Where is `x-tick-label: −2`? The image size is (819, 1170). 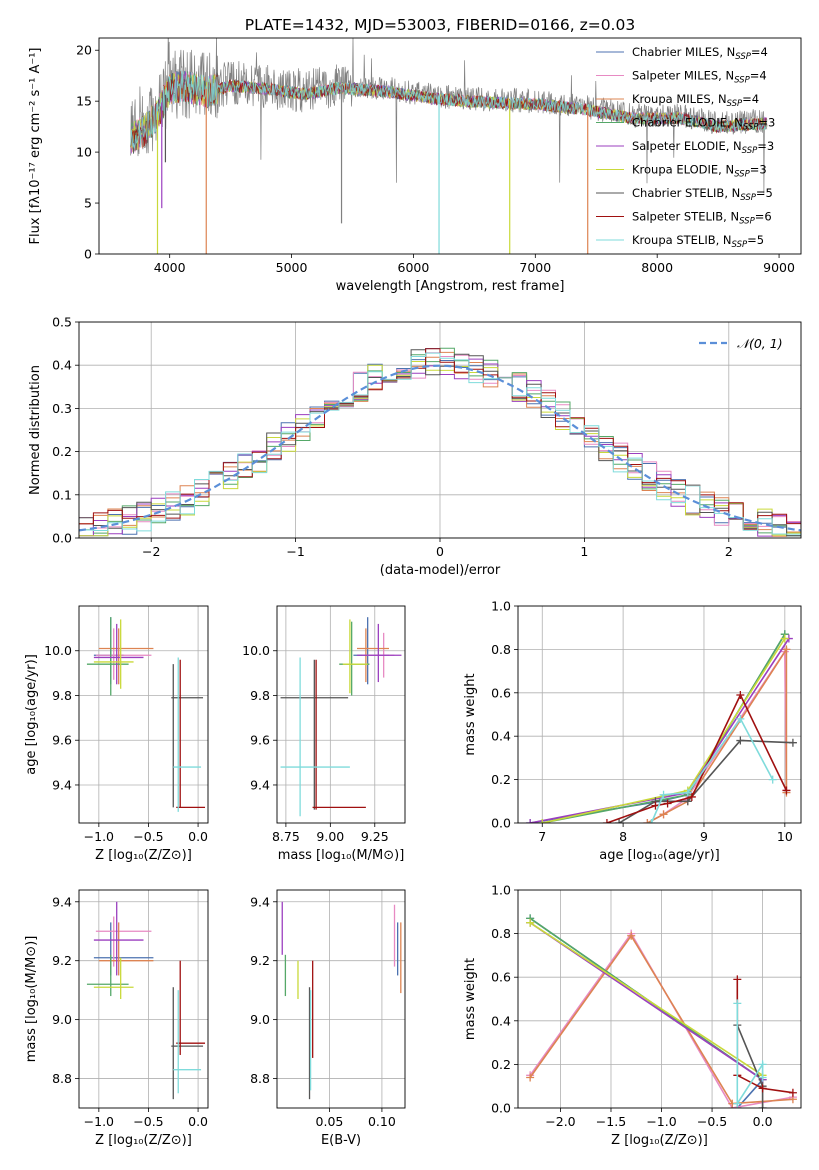 x-tick-label: −2 is located at coordinates (151, 551).